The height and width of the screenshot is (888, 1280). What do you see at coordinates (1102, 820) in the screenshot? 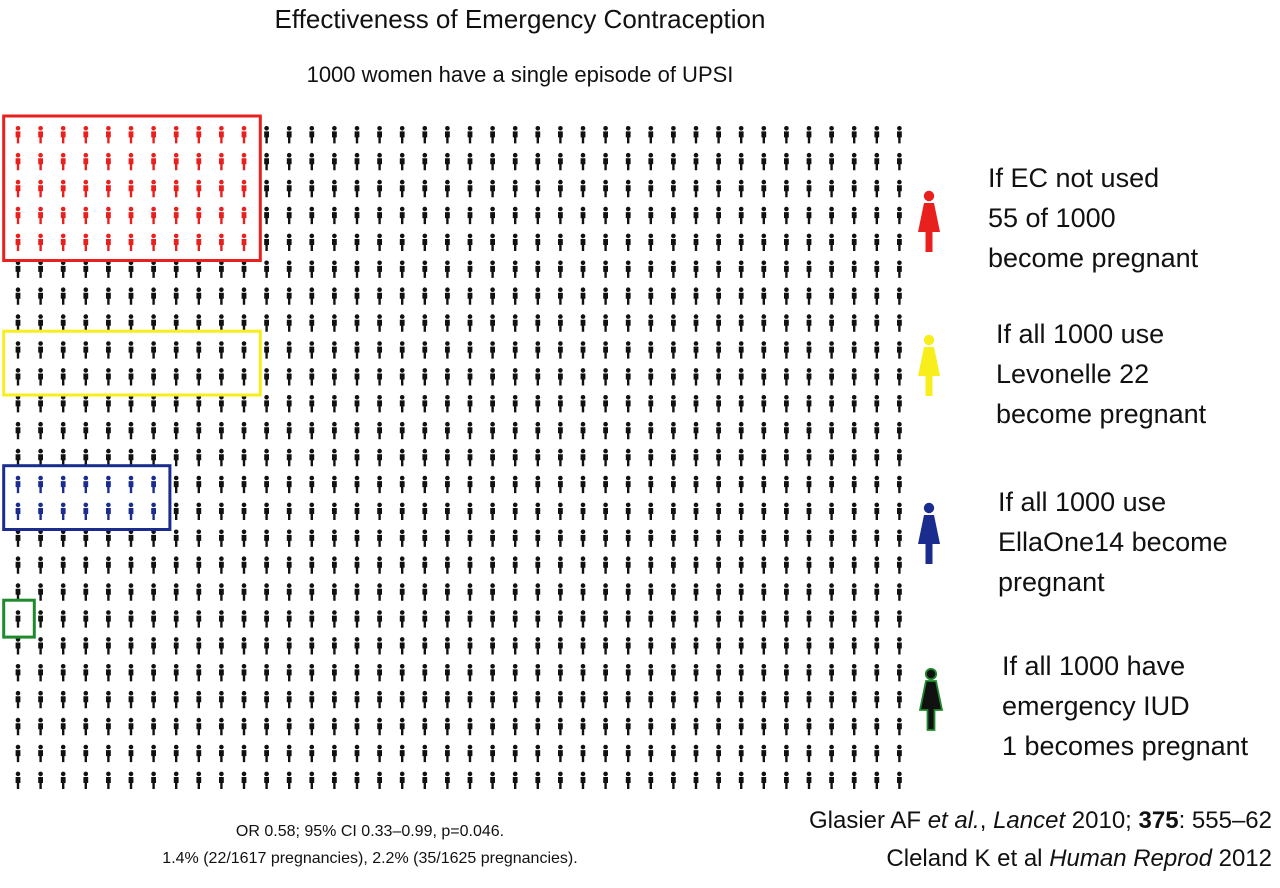
I see `ref-year: 2010;` at bounding box center [1102, 820].